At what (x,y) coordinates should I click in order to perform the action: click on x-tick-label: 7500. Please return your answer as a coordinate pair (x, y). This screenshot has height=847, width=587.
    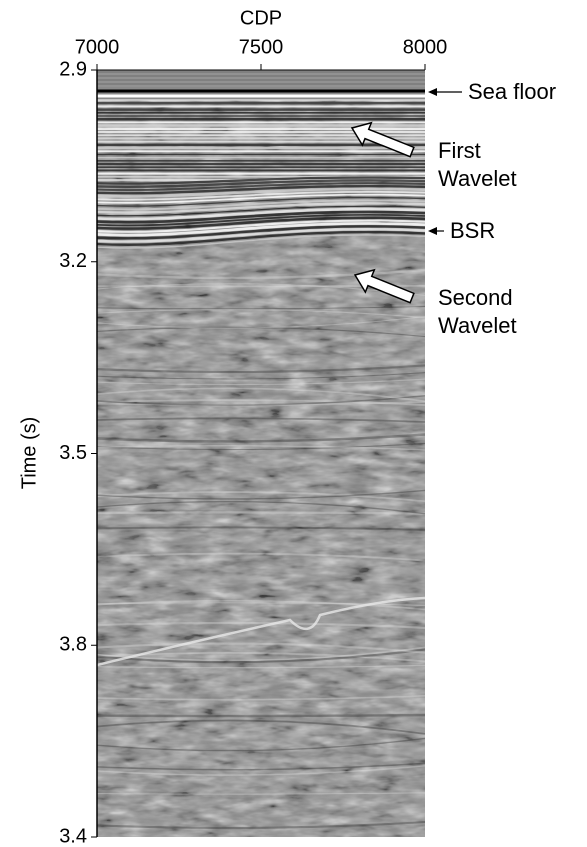
    Looking at the image, I should click on (261, 47).